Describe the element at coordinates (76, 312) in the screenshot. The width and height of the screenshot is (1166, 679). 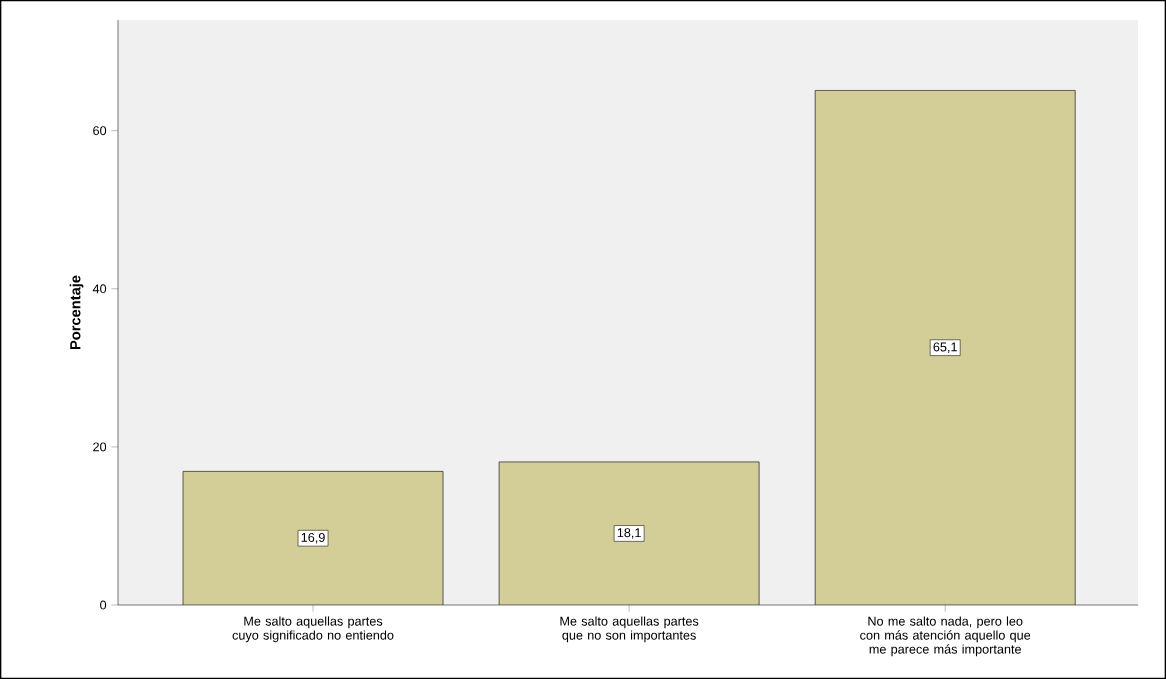
I see `y-axis-title: Porcentaje` at that location.